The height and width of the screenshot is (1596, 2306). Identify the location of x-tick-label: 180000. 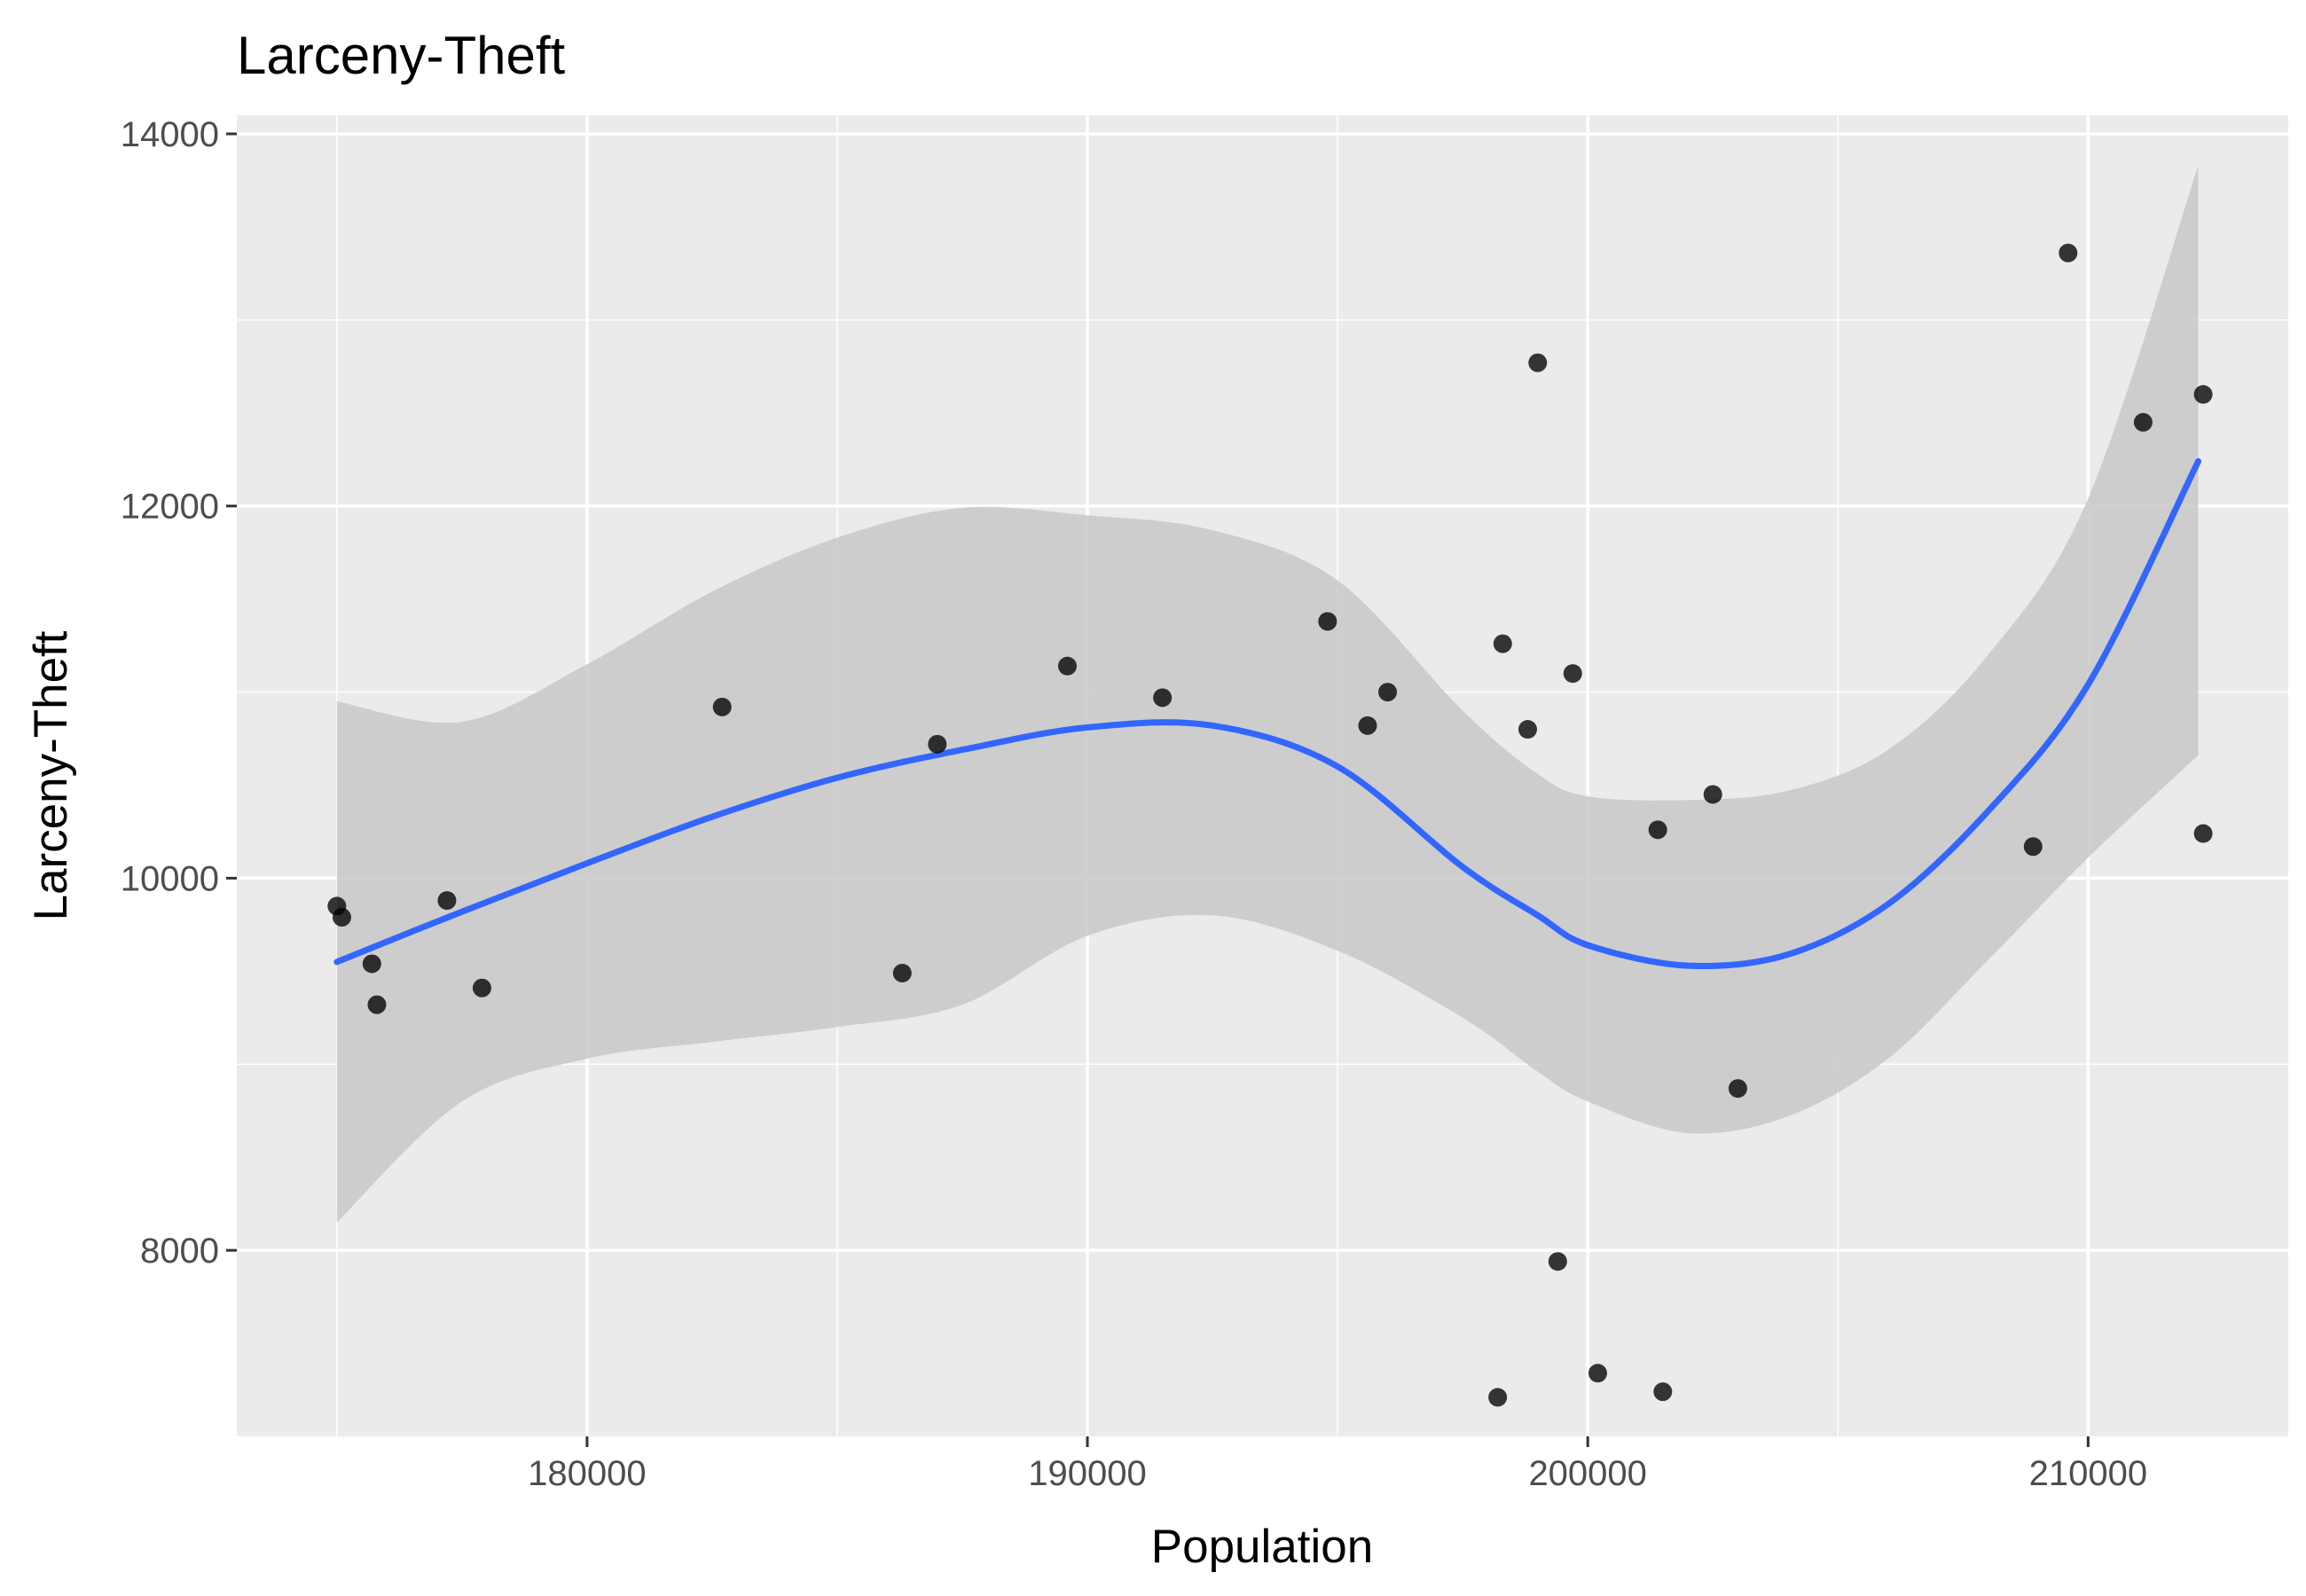
(587, 1473).